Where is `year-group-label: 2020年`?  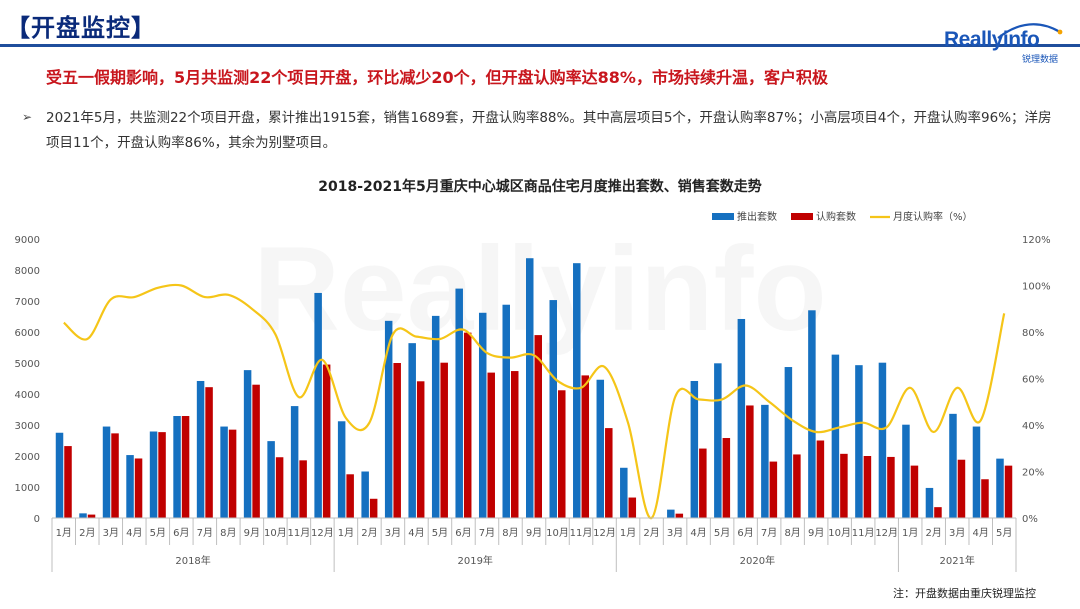
year-group-label: 2020年 is located at coordinates (757, 560).